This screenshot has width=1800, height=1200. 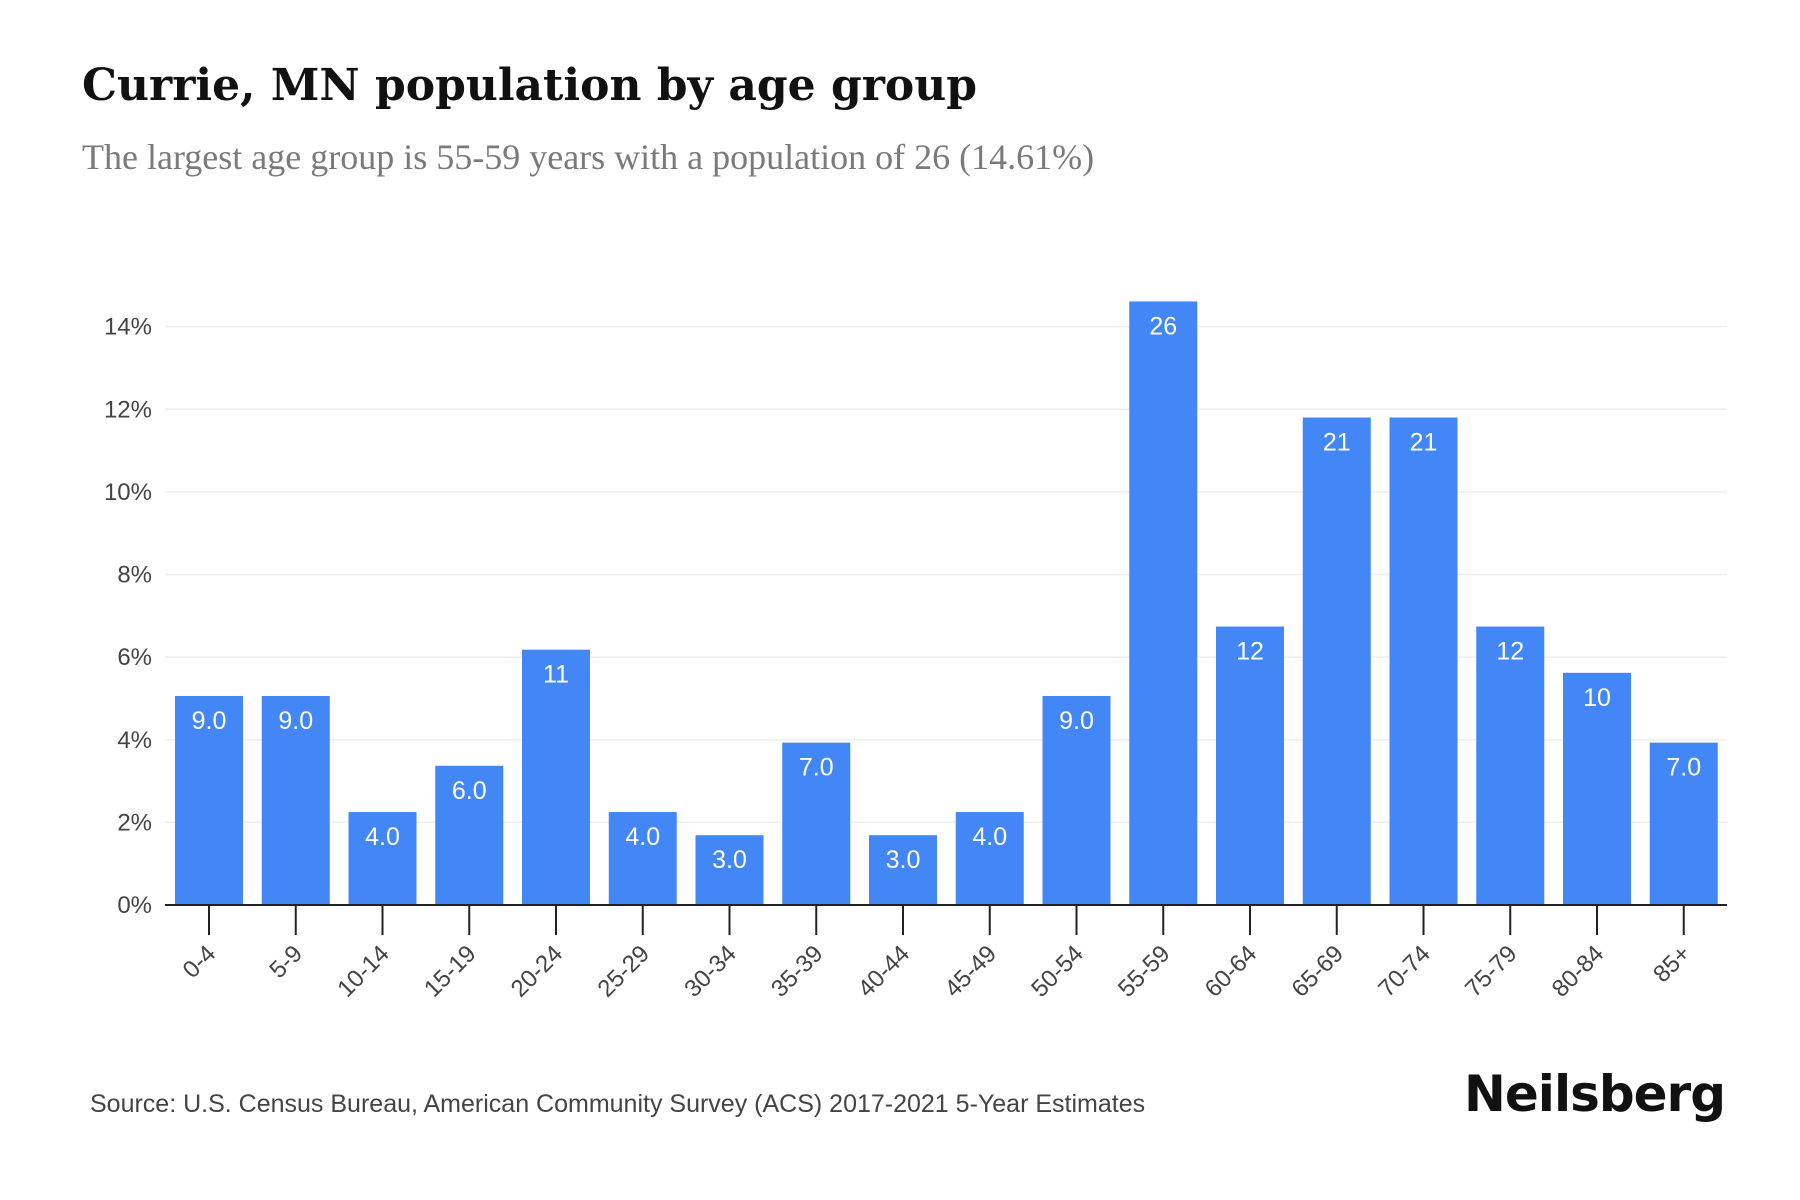 I want to click on x-tick-label: 55-59, so click(x=1144, y=971).